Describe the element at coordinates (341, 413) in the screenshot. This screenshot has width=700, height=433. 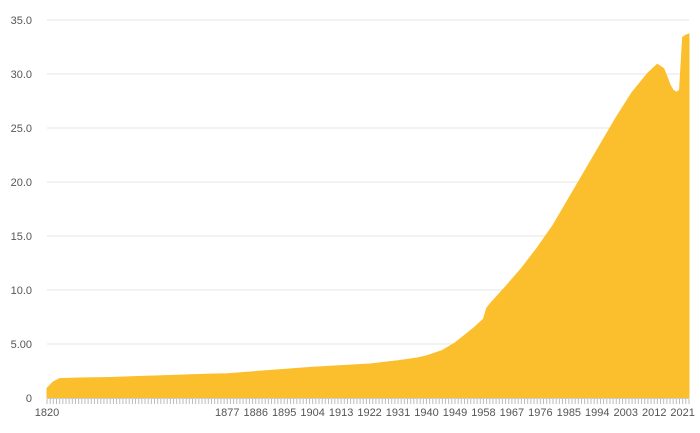
I see `x-tick-label: 1913` at that location.